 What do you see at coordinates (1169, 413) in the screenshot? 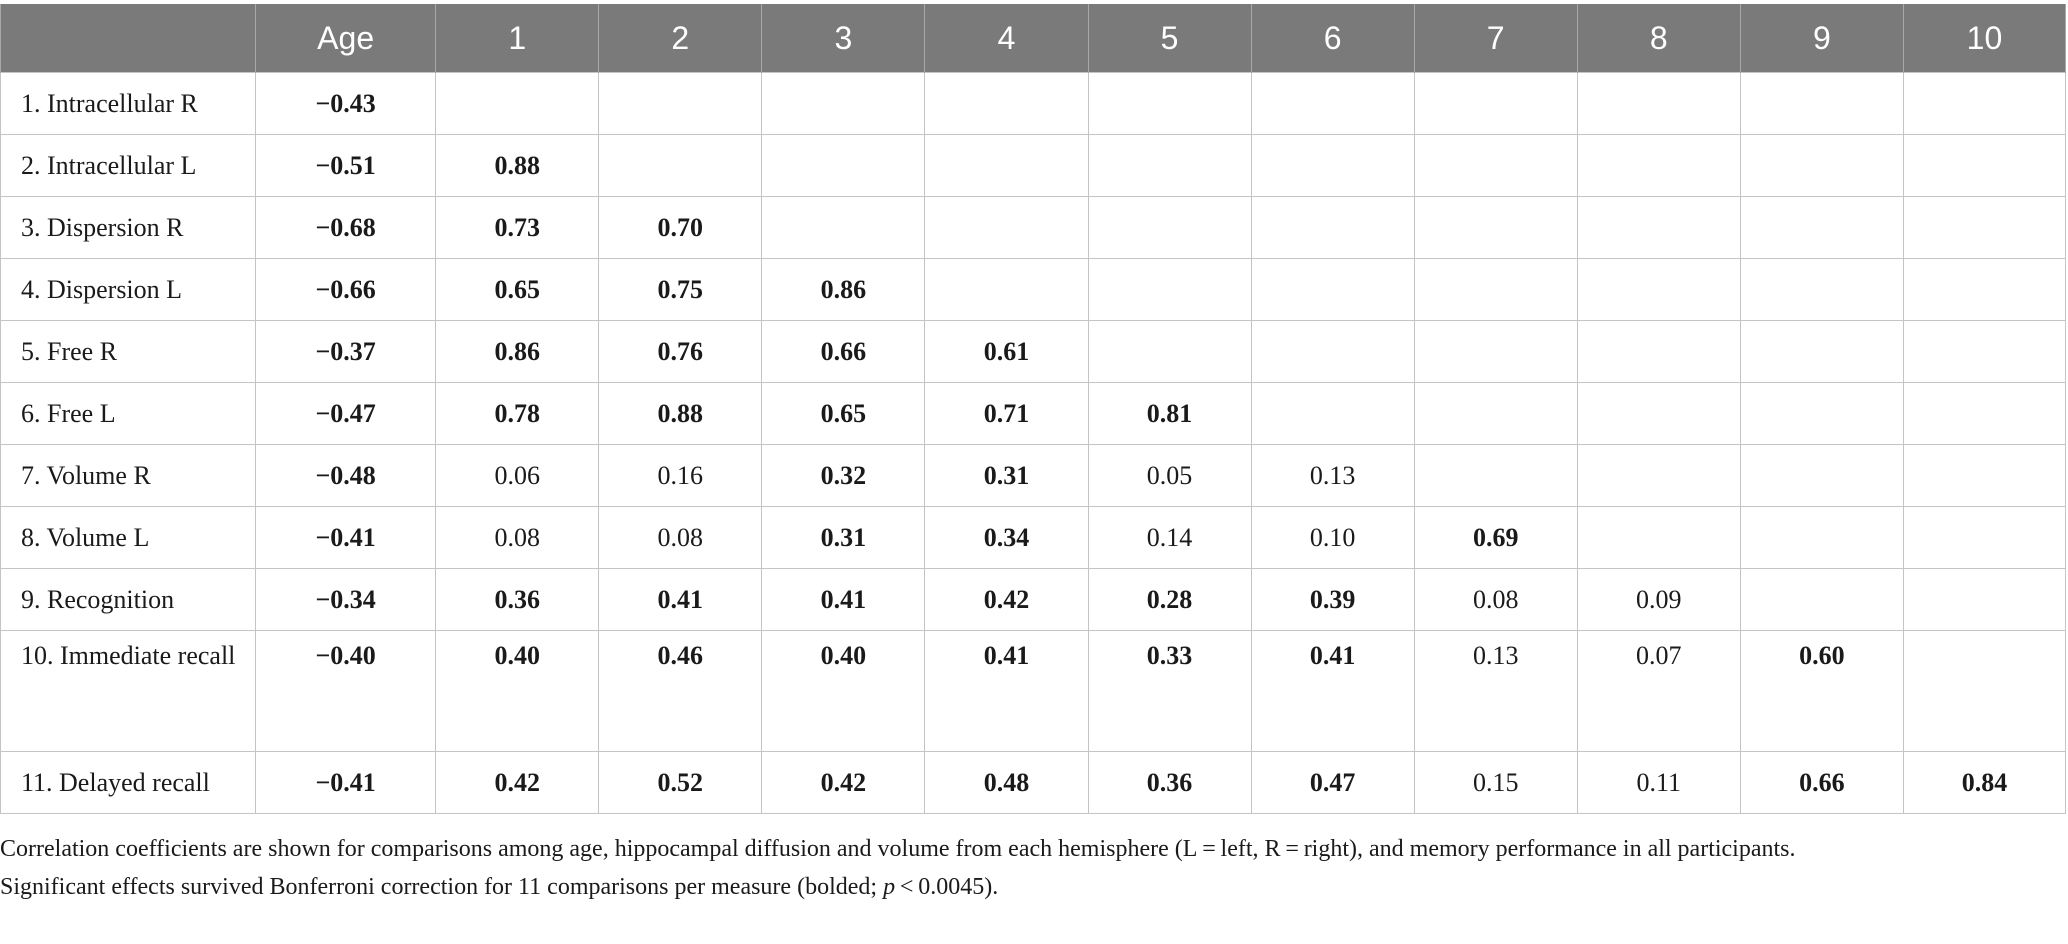
I see `correlation-cell: 0.81` at bounding box center [1169, 413].